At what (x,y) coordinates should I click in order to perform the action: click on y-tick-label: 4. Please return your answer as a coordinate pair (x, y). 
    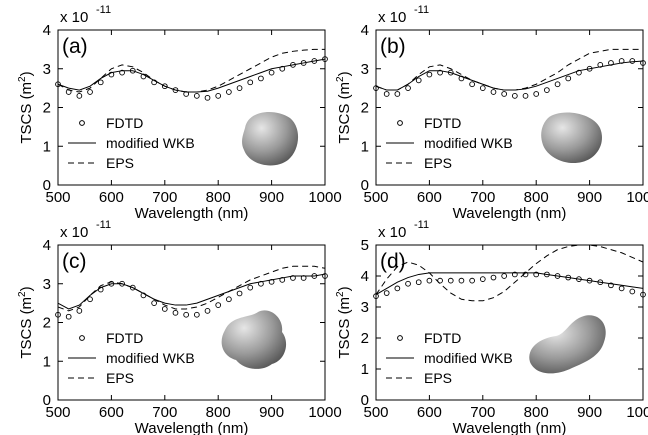
    Looking at the image, I should click on (47, 30).